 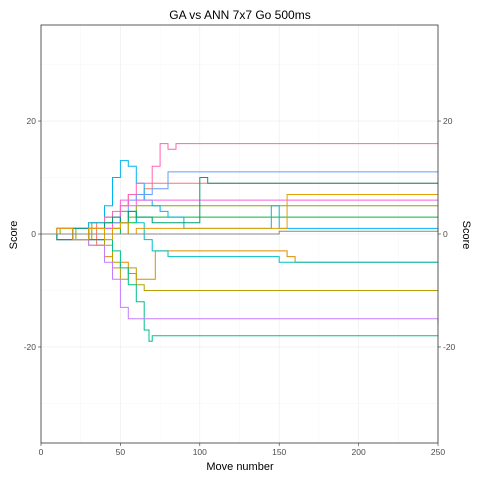 I want to click on x-tick-label: 150, so click(x=279, y=452).